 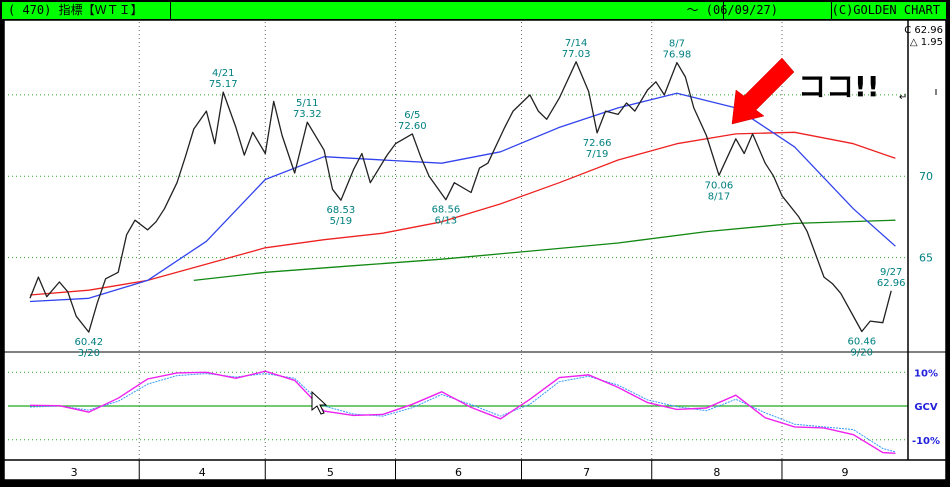 I want to click on osc-tick-label: 10%, so click(x=926, y=373).